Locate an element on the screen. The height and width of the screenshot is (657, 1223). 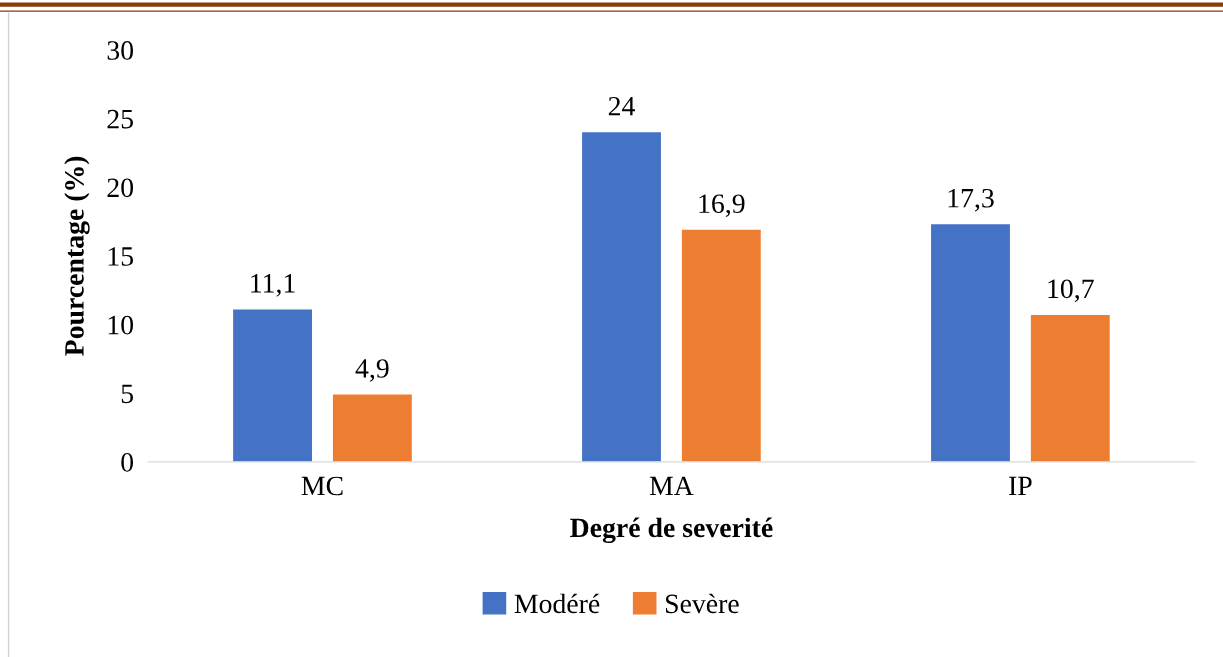
y-tick-label: 25 is located at coordinates (120, 119).